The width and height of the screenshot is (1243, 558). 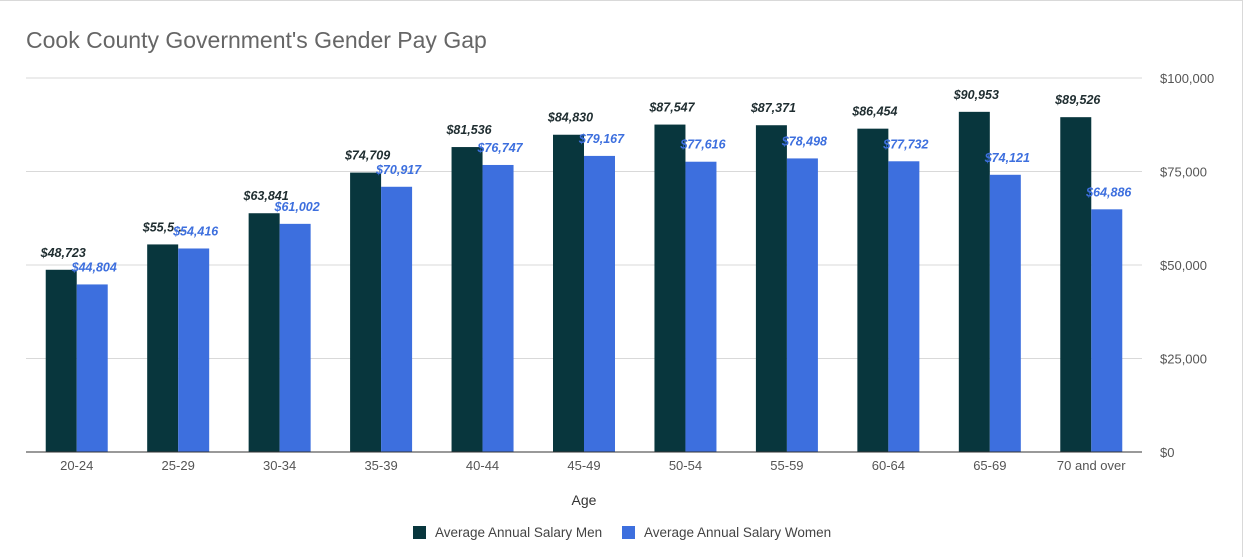 What do you see at coordinates (1091, 465) in the screenshot?
I see `x-tick-label: 70 and over` at bounding box center [1091, 465].